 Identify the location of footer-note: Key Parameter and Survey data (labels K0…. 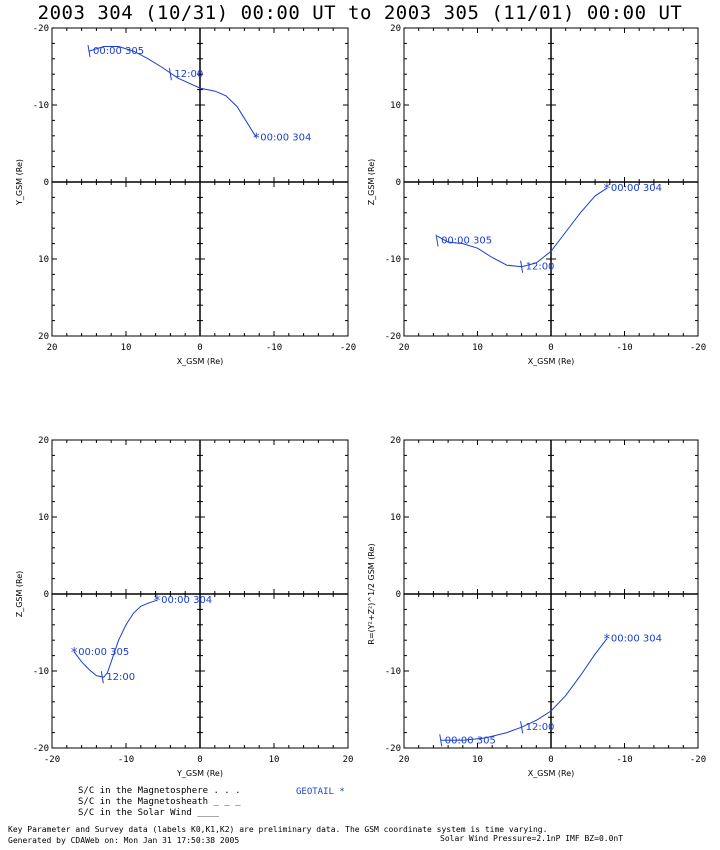
(278, 829).